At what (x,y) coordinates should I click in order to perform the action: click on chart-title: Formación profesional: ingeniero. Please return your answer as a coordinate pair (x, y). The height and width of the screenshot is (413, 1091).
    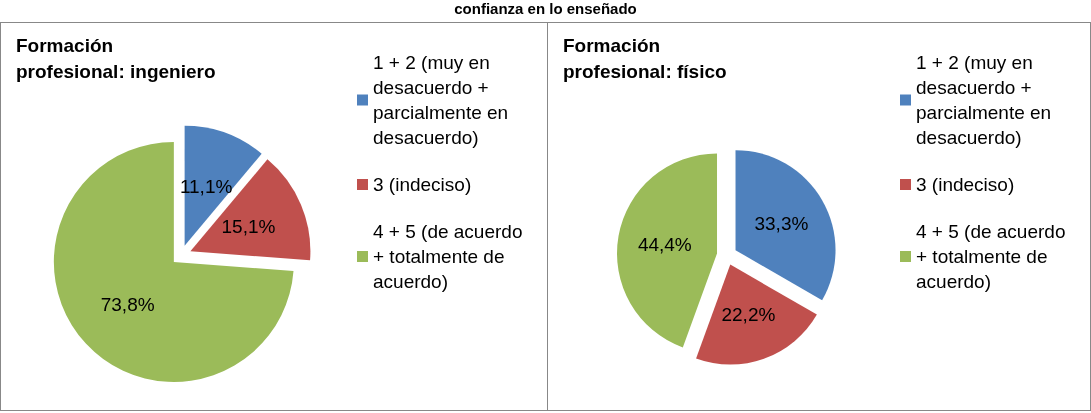
    Looking at the image, I should click on (116, 58).